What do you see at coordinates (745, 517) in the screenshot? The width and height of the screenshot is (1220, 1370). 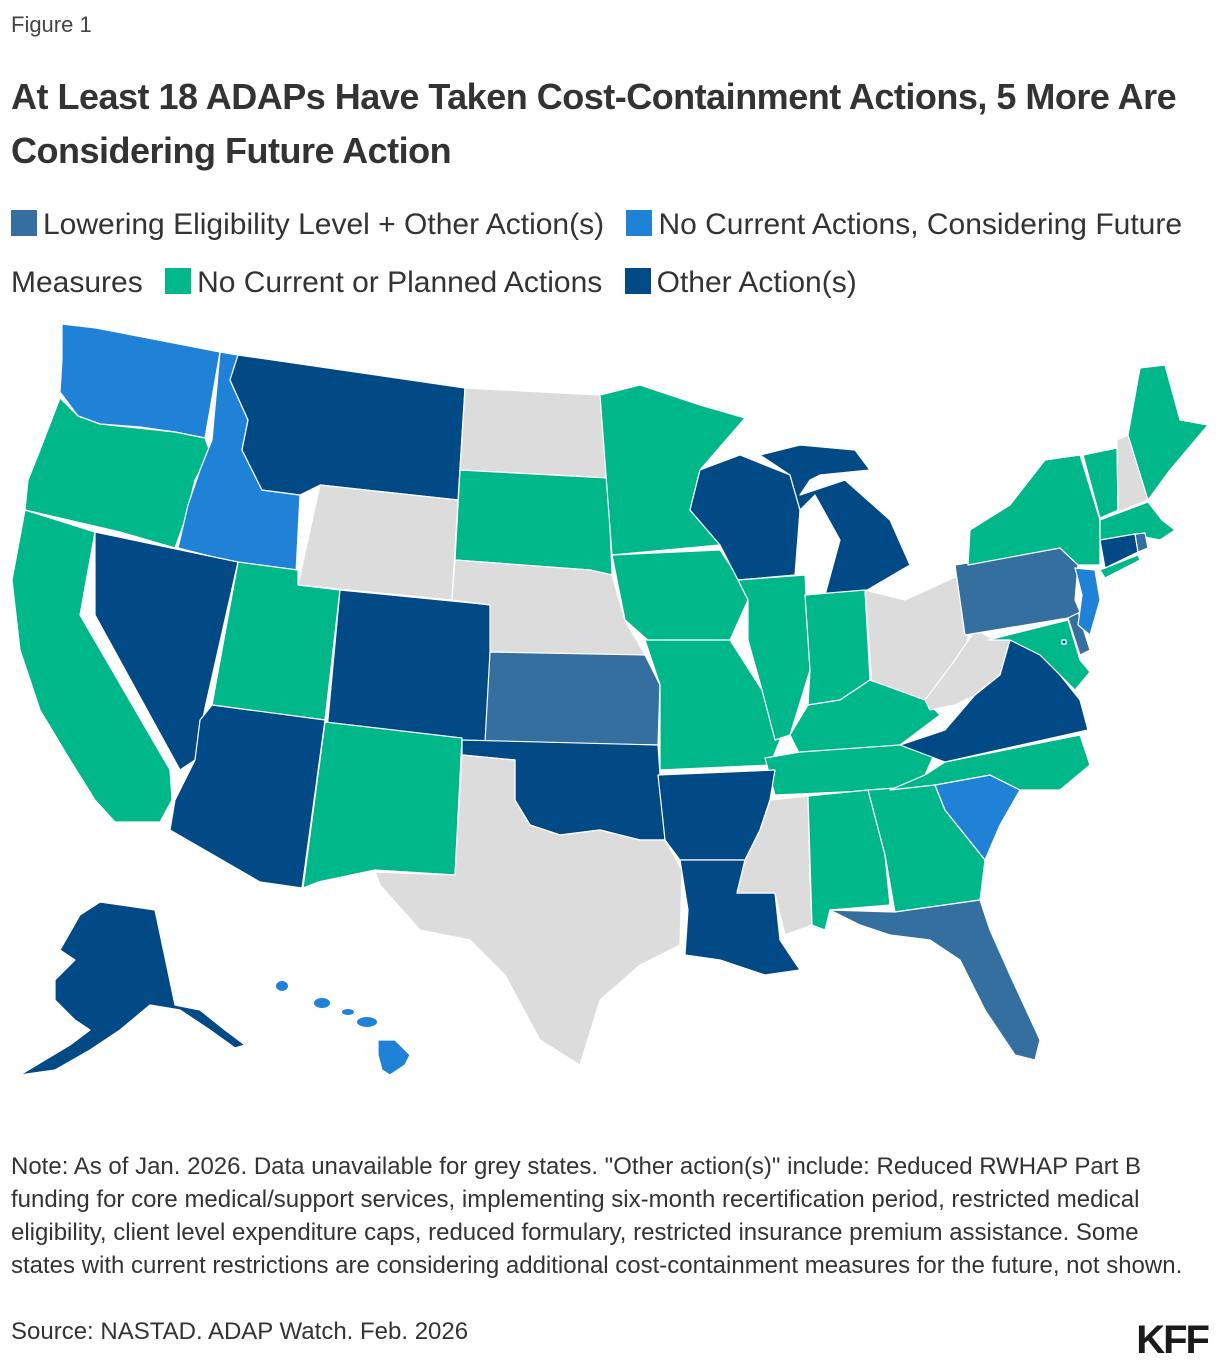 I see `state-wisconsin` at bounding box center [745, 517].